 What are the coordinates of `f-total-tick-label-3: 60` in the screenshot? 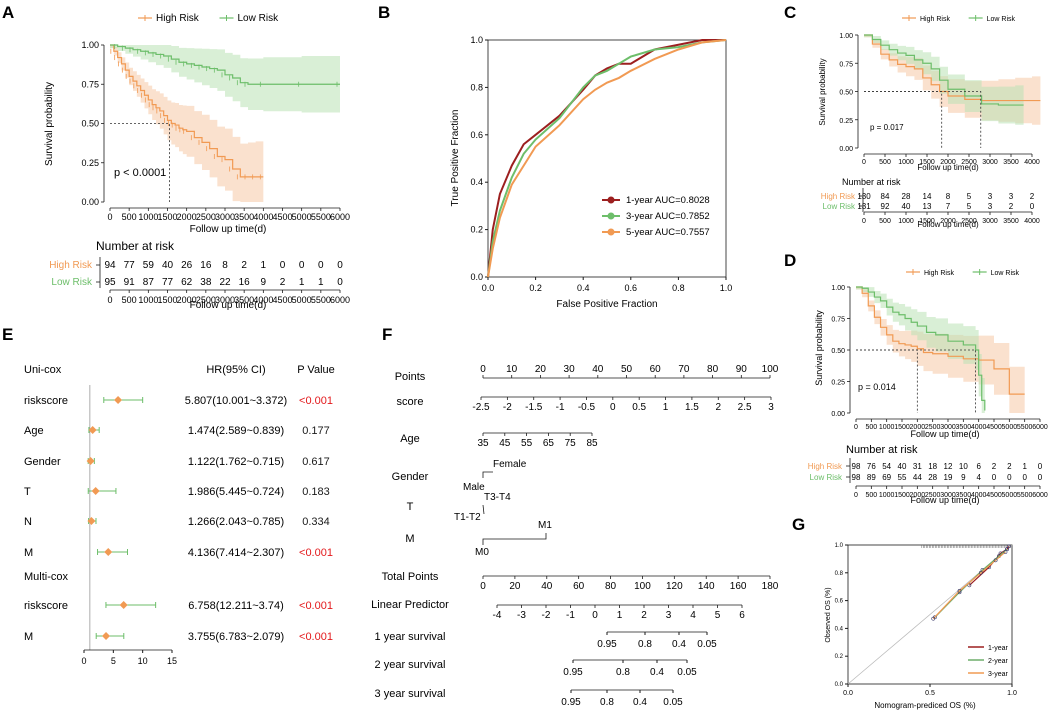 It's located at (579, 586).